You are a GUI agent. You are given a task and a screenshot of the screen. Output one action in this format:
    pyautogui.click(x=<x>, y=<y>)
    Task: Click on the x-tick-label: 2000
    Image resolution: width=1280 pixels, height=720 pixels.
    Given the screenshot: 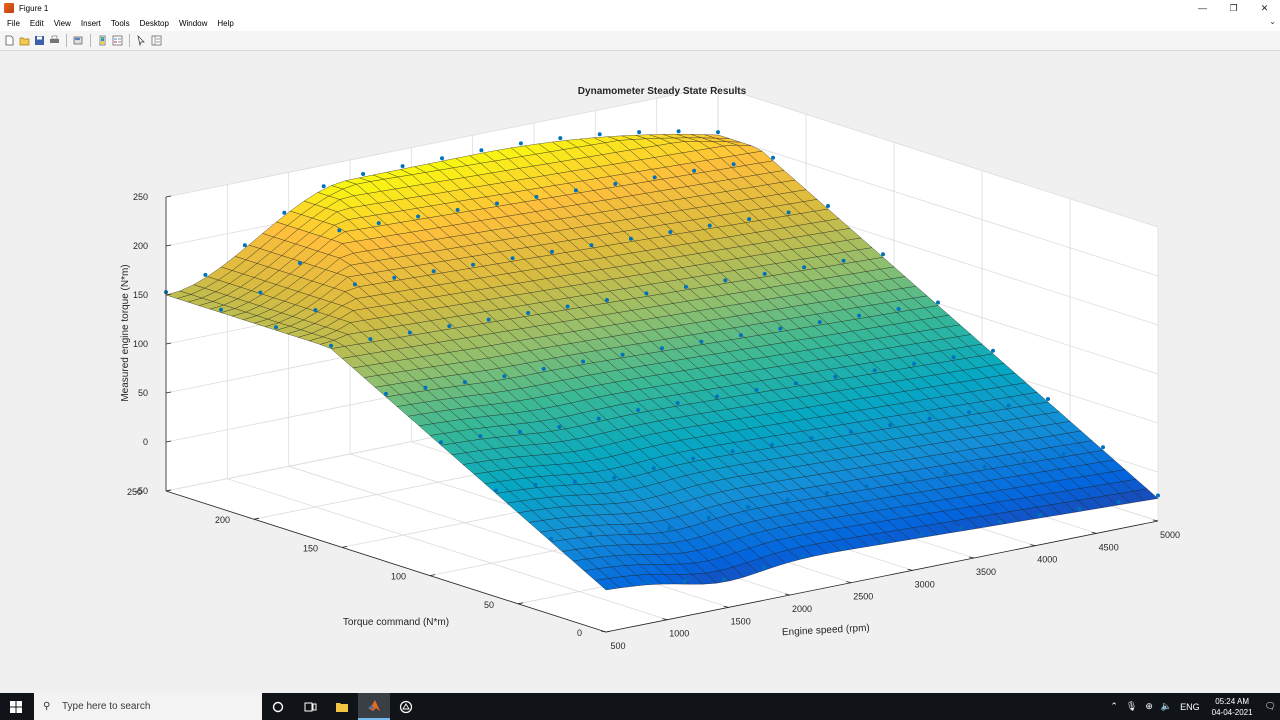 What is the action you would take?
    pyautogui.click(x=802, y=609)
    